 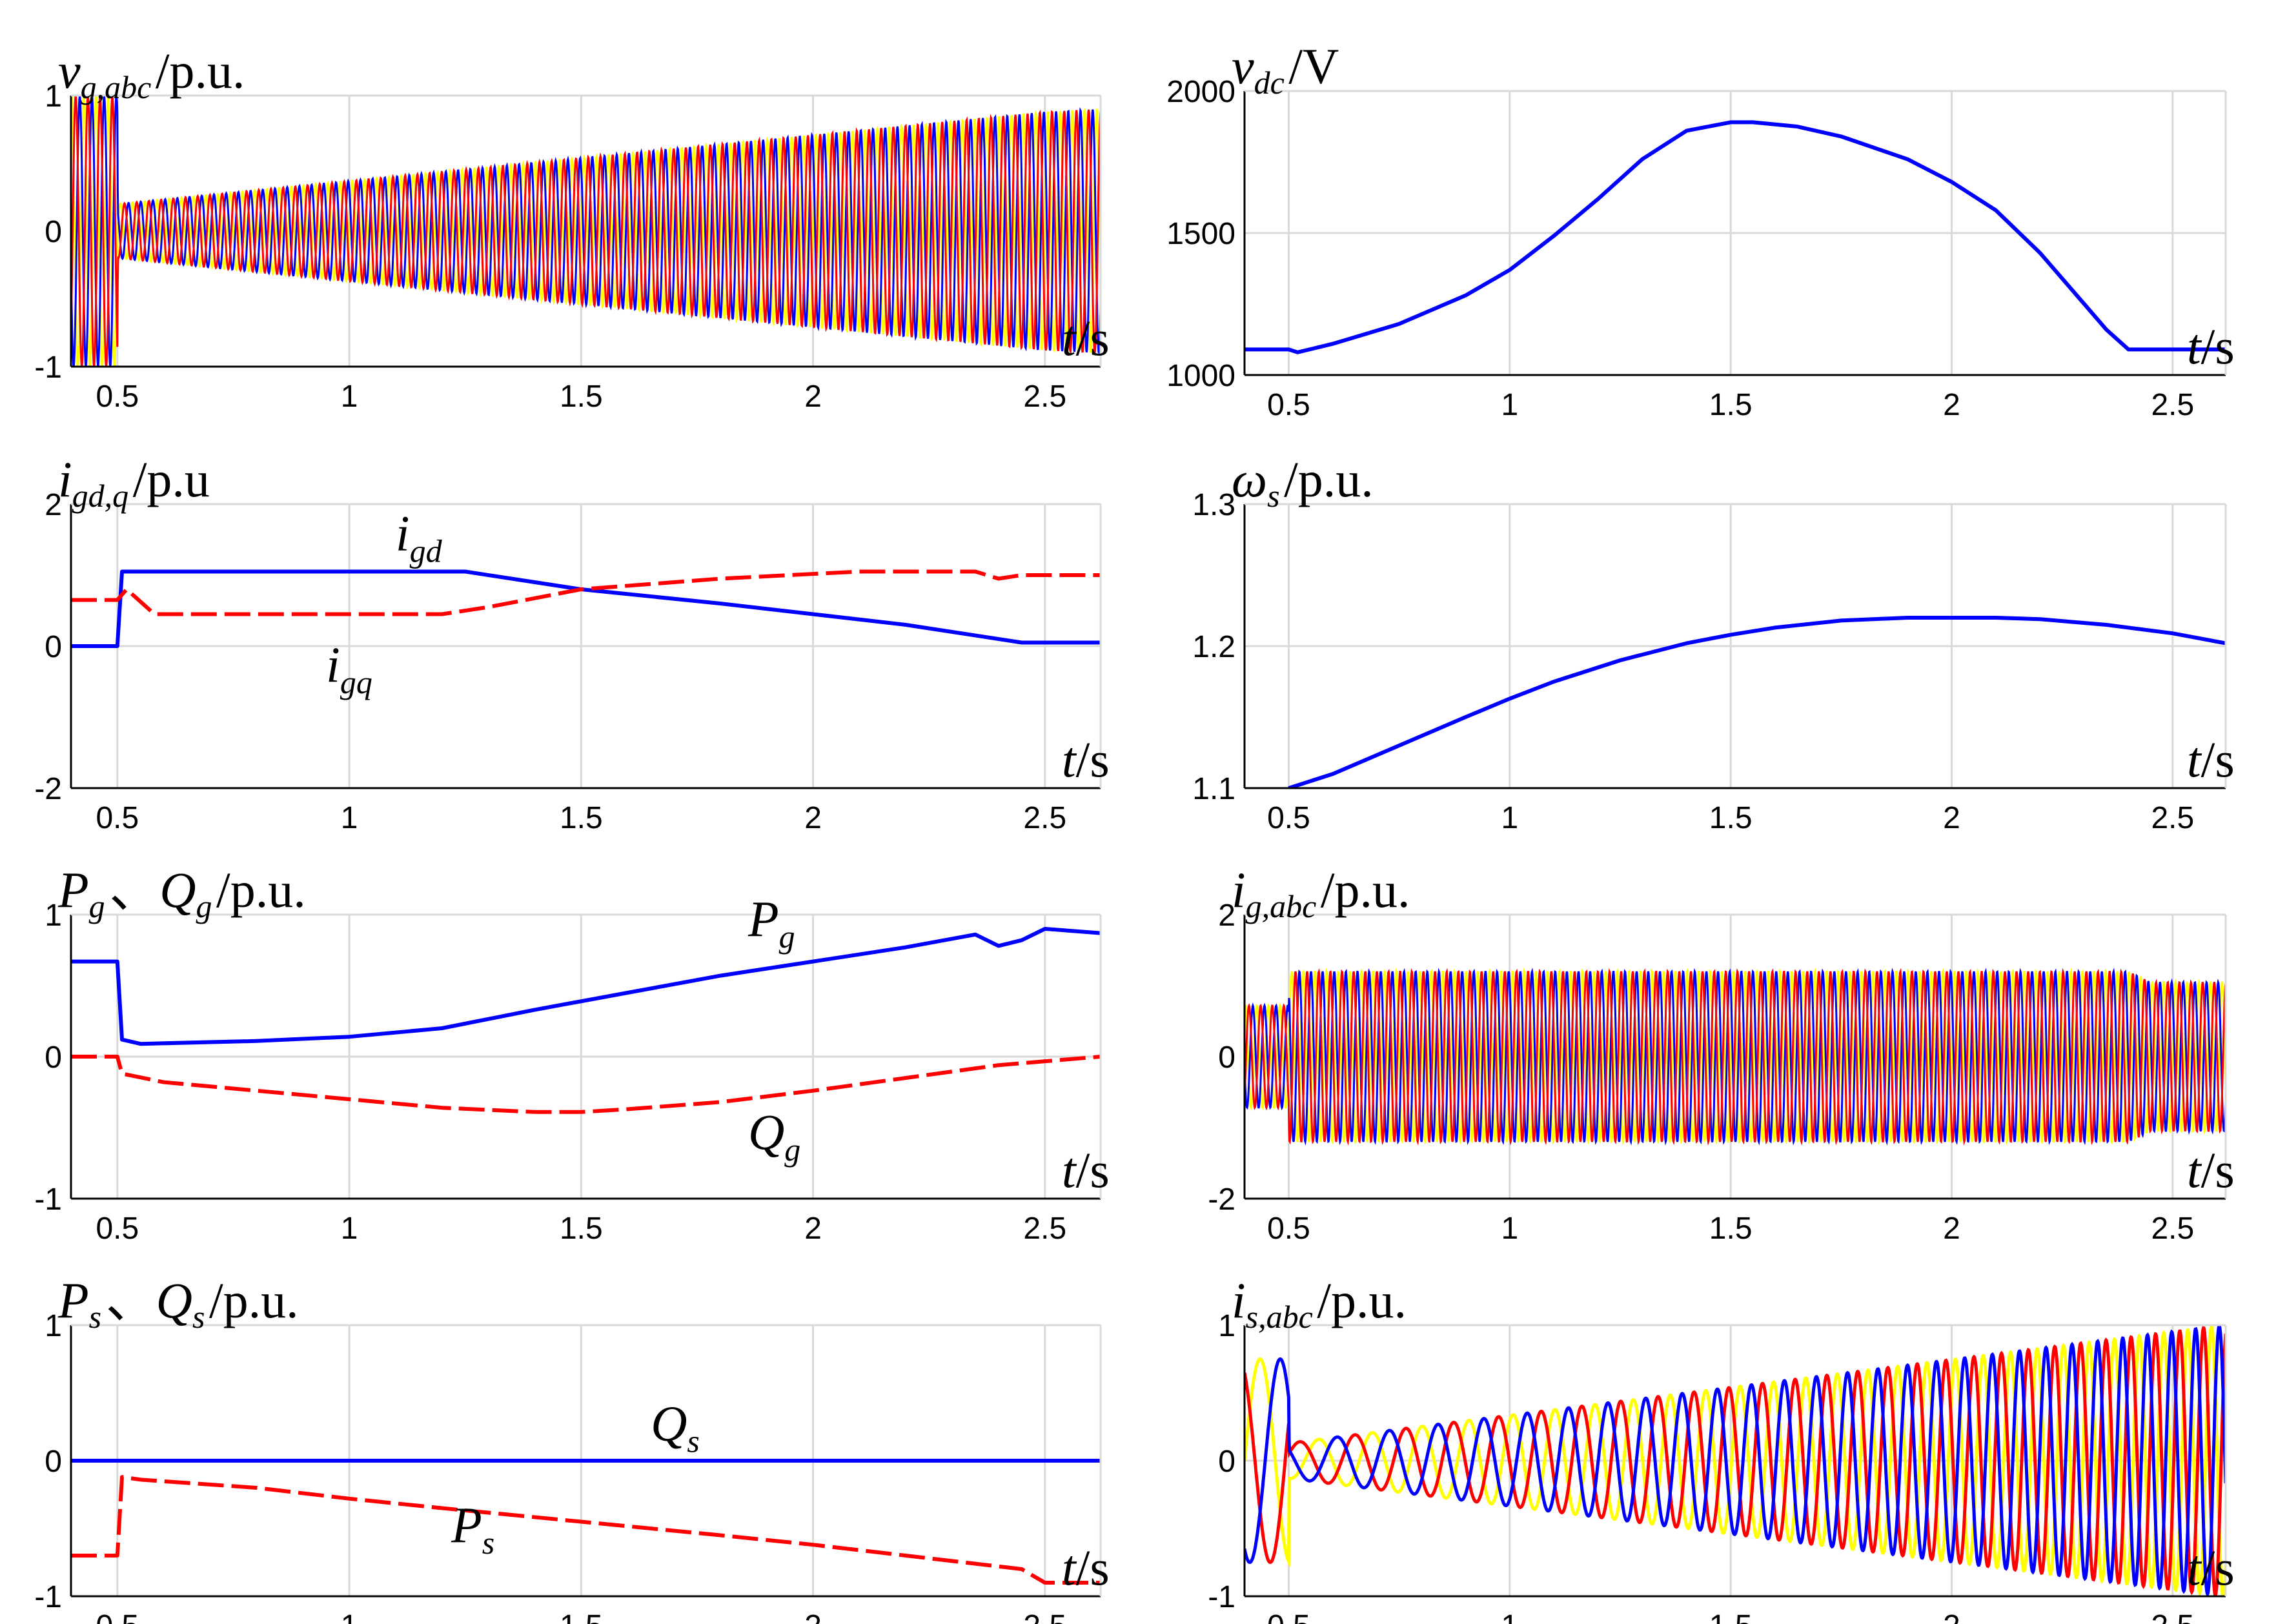 I want to click on y-tick-label: -2, so click(x=1221, y=1199).